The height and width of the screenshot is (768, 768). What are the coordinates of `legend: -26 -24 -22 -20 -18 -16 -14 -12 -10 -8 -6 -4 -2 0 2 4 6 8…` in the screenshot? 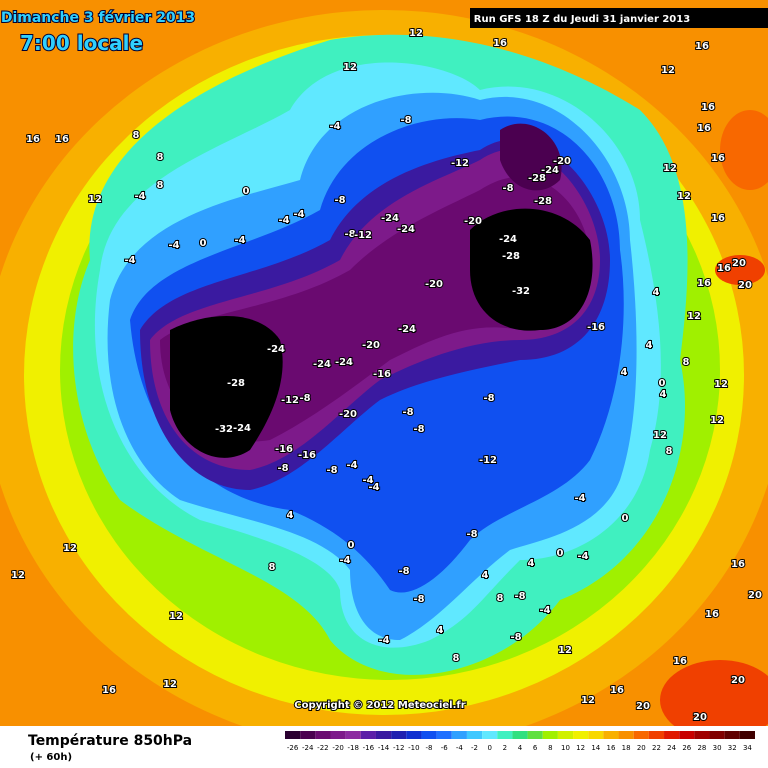 It's located at (520, 741).